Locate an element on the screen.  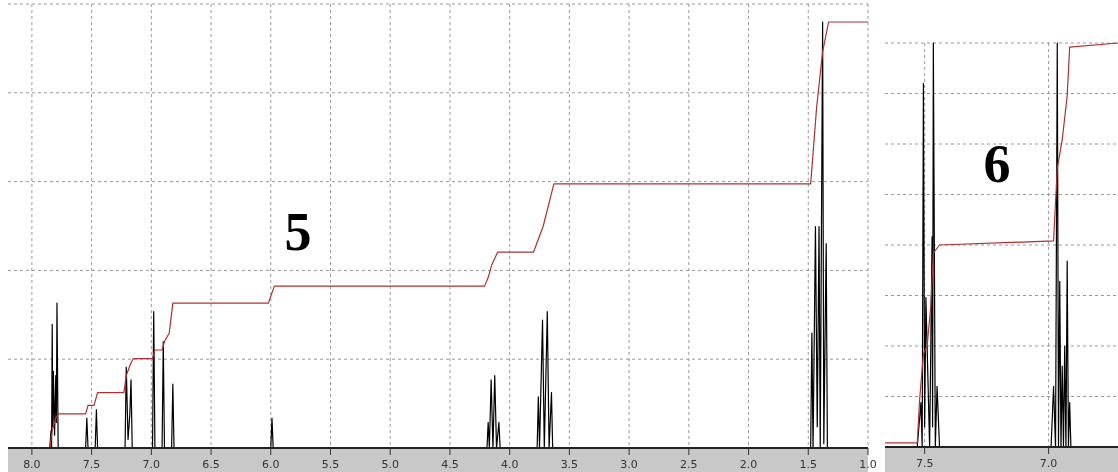
x-tick-label: 2.5 is located at coordinates (689, 464).